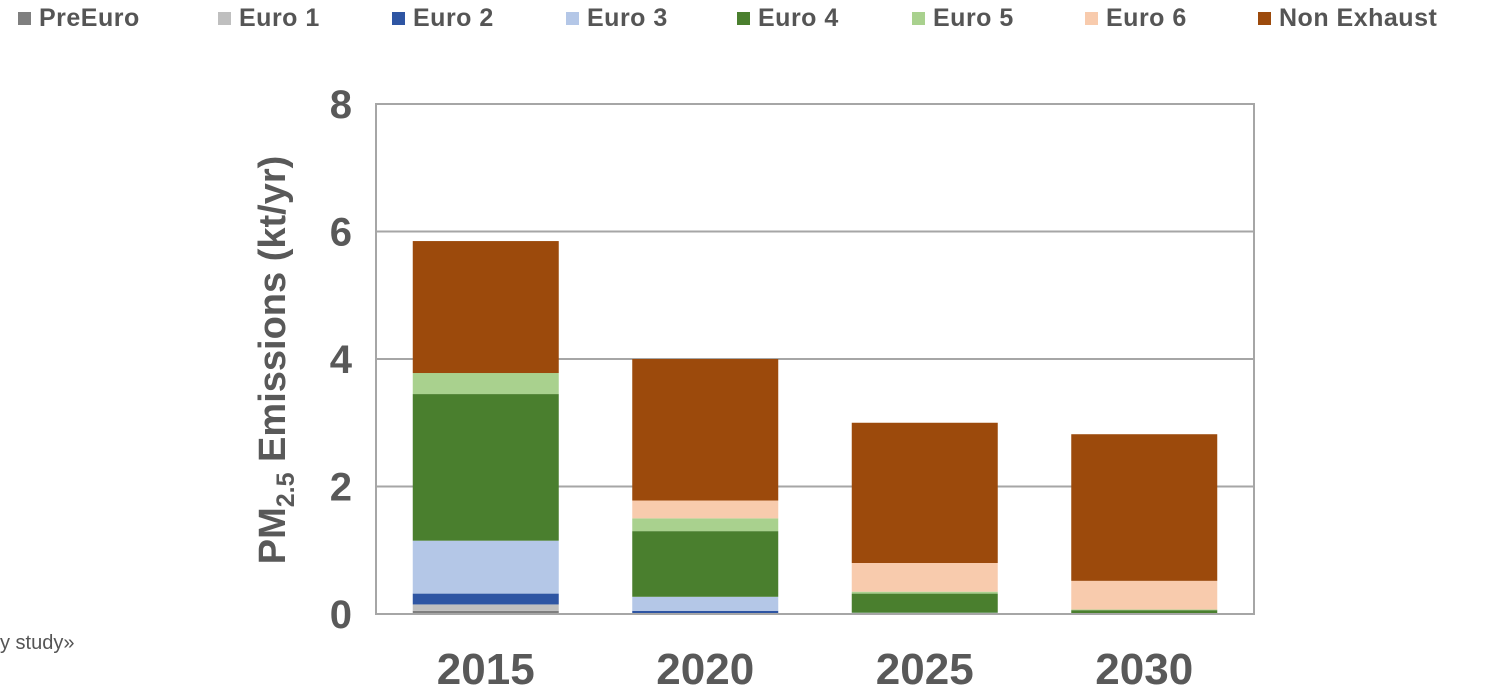  What do you see at coordinates (341, 233) in the screenshot?
I see `y-tick-label-3: 6` at bounding box center [341, 233].